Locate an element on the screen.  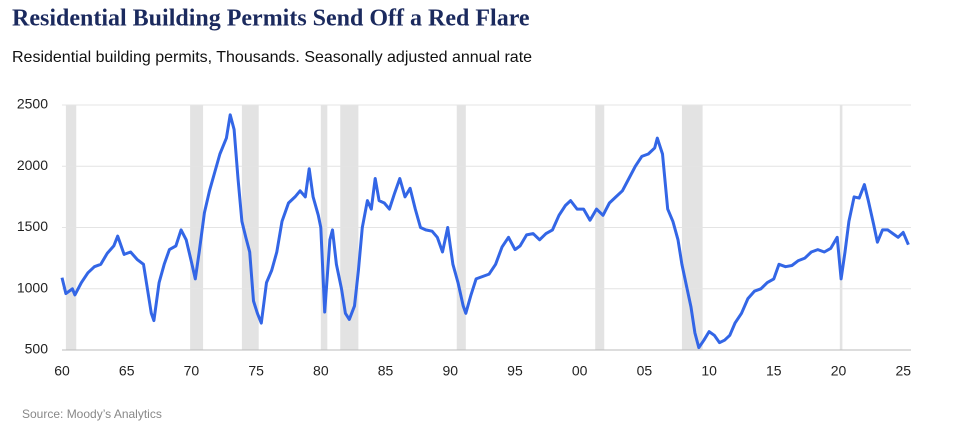
x-tick-label: 20 is located at coordinates (839, 371).